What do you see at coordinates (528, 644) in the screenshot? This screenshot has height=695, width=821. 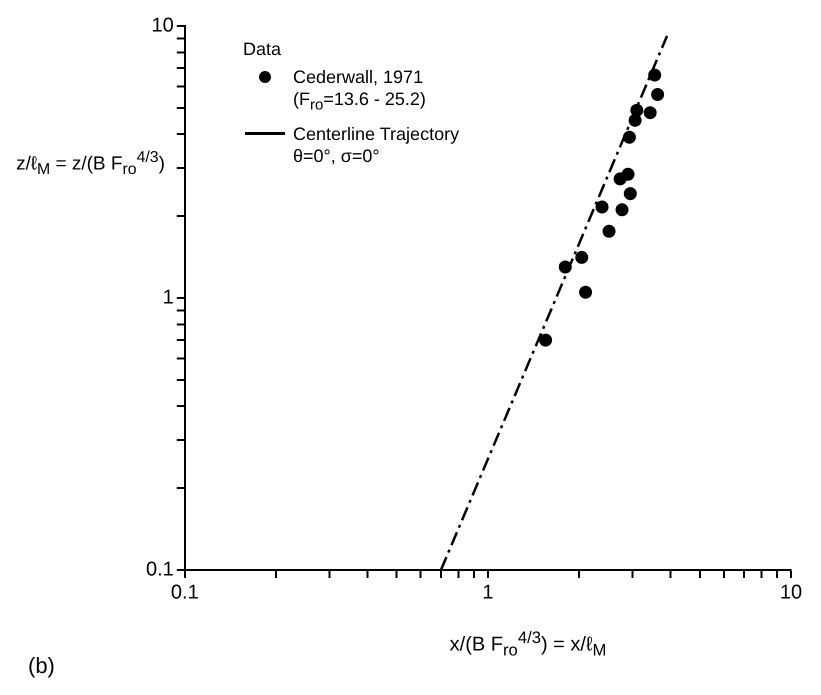 I see `x-axis-title: x/(B F$_{ro}$$^{4/3}$) = x/ℓ$_{M}$` at bounding box center [528, 644].